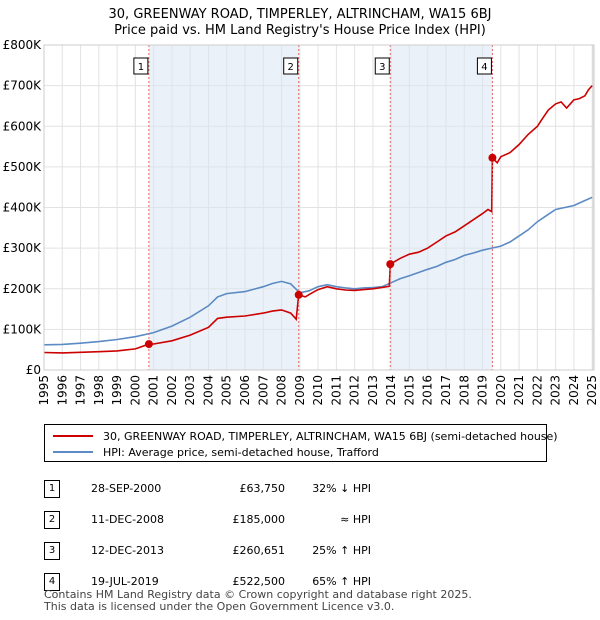 The image size is (600, 620). Describe the element at coordinates (52, 550) in the screenshot. I see `marker-number-badge: 3` at that location.